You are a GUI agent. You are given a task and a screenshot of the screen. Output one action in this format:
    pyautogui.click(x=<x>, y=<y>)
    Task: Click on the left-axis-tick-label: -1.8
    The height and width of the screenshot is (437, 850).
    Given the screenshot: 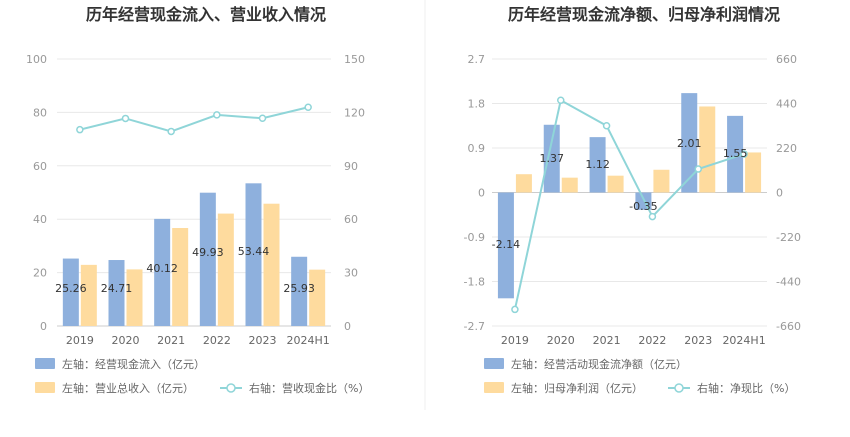 What is the action you would take?
    pyautogui.click(x=474, y=282)
    